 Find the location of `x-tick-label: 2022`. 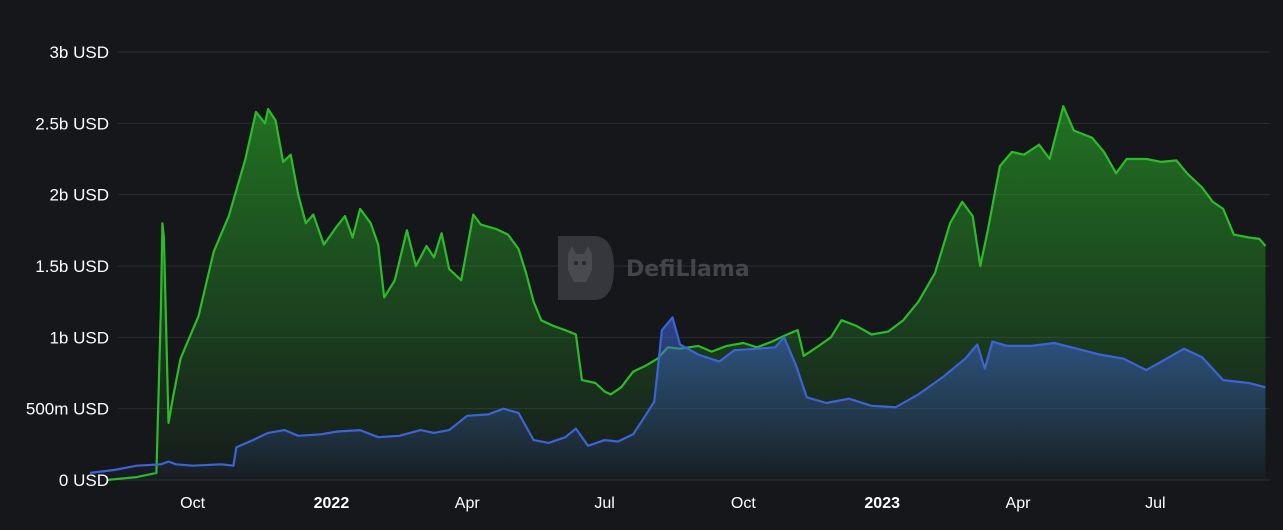

x-tick-label: 2022 is located at coordinates (332, 503).